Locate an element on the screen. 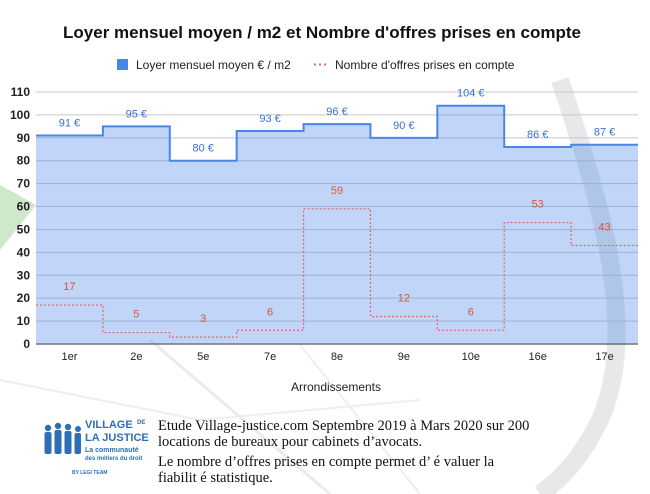  rent-step-line is located at coordinates (337, 133).